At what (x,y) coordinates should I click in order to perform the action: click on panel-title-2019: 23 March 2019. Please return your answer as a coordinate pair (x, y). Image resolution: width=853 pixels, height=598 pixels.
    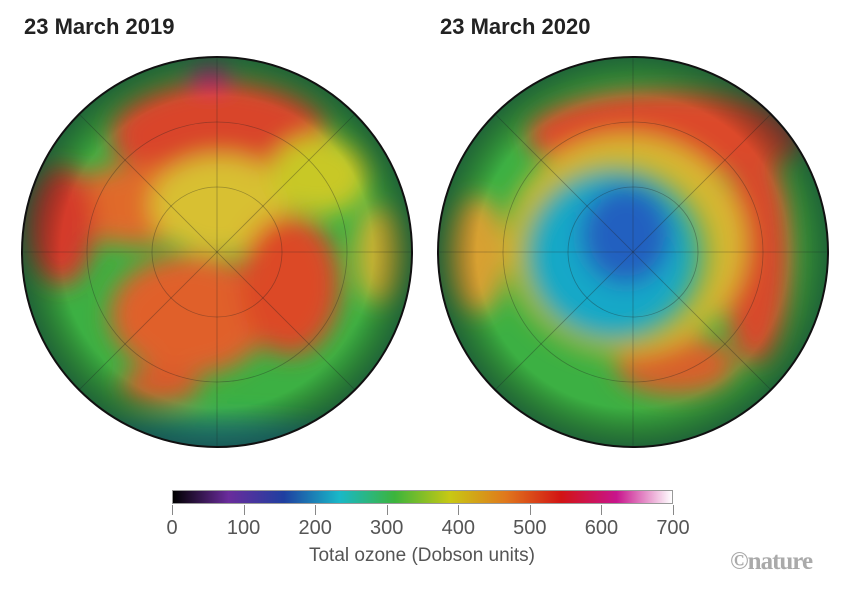
    Looking at the image, I should click on (99, 26).